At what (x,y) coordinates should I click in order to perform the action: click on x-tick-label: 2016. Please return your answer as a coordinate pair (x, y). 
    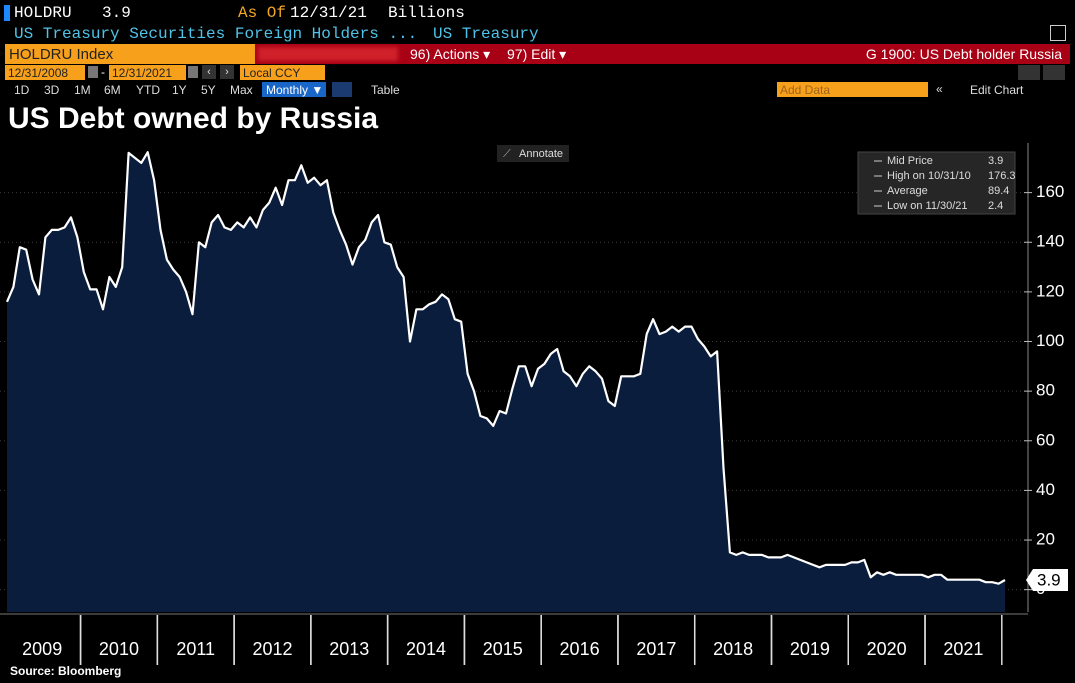
    Looking at the image, I should click on (580, 649).